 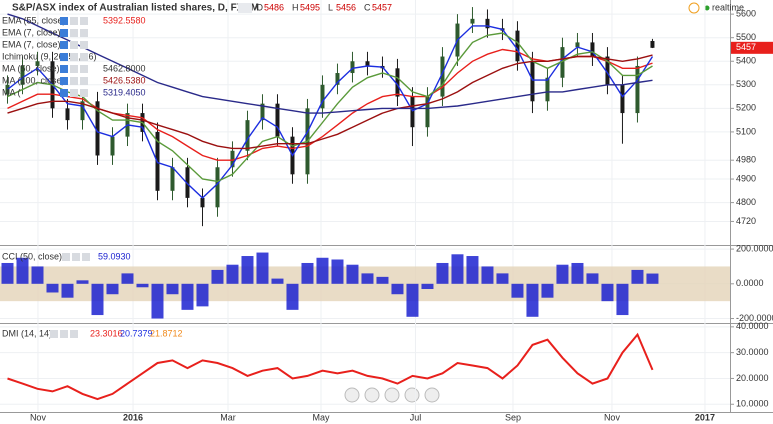 What do you see at coordinates (372, 395) in the screenshot?
I see `nav-zoom-out` at bounding box center [372, 395].